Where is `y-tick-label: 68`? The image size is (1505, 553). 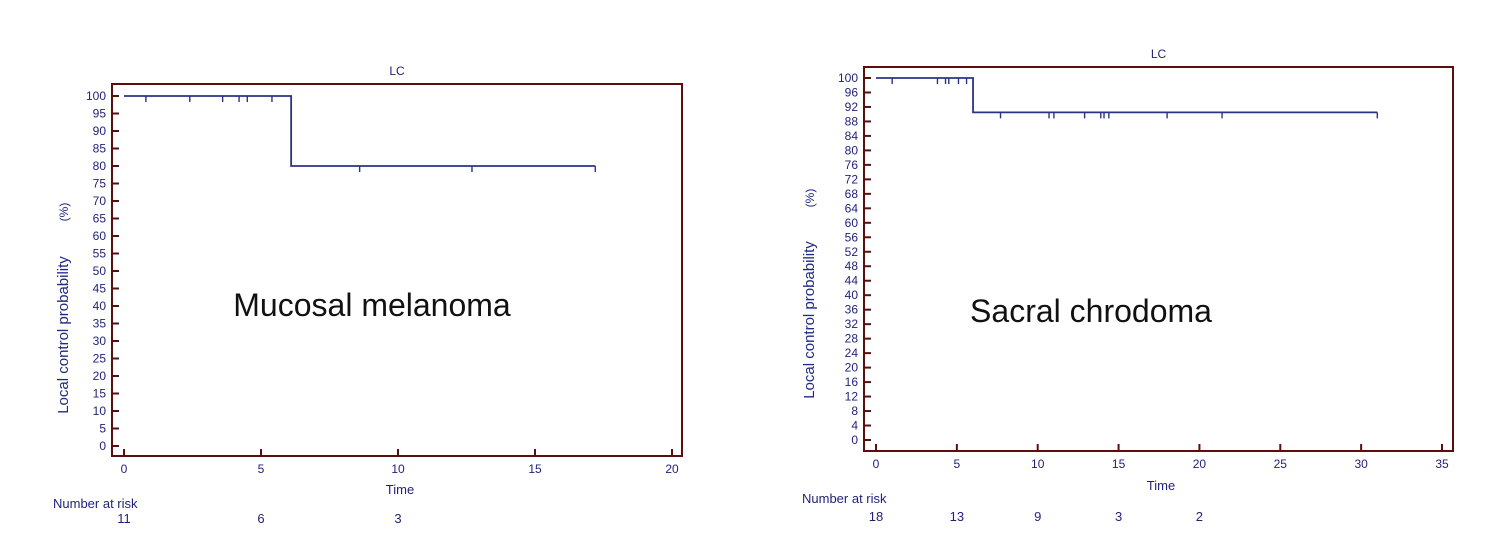
y-tick-label: 68 is located at coordinates (852, 194).